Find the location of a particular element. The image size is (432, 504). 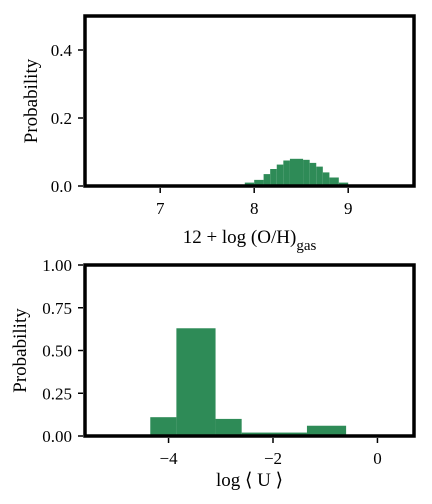

x-axis-label: 12 + log (O/H)gas is located at coordinates (250, 240).